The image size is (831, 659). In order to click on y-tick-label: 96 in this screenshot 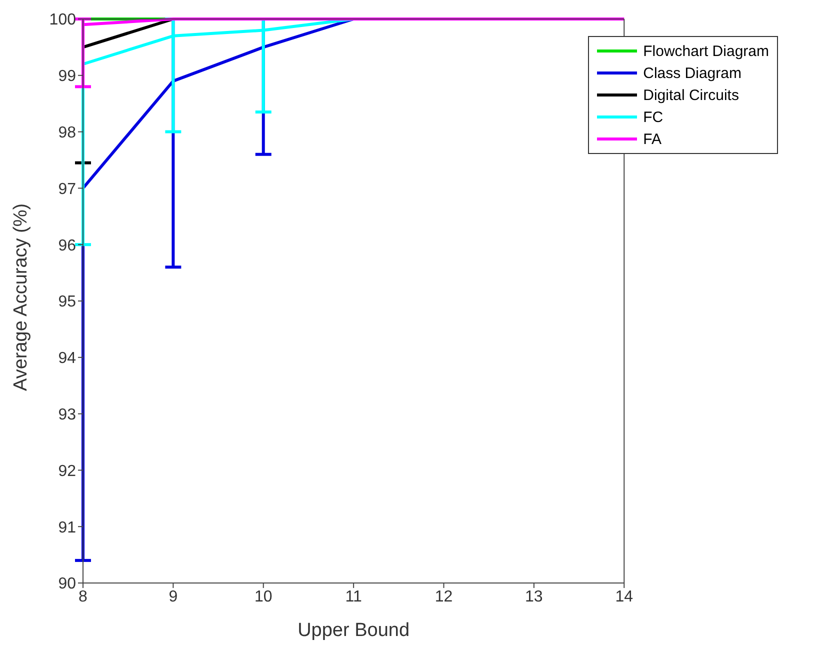, I will do `click(67, 245)`.